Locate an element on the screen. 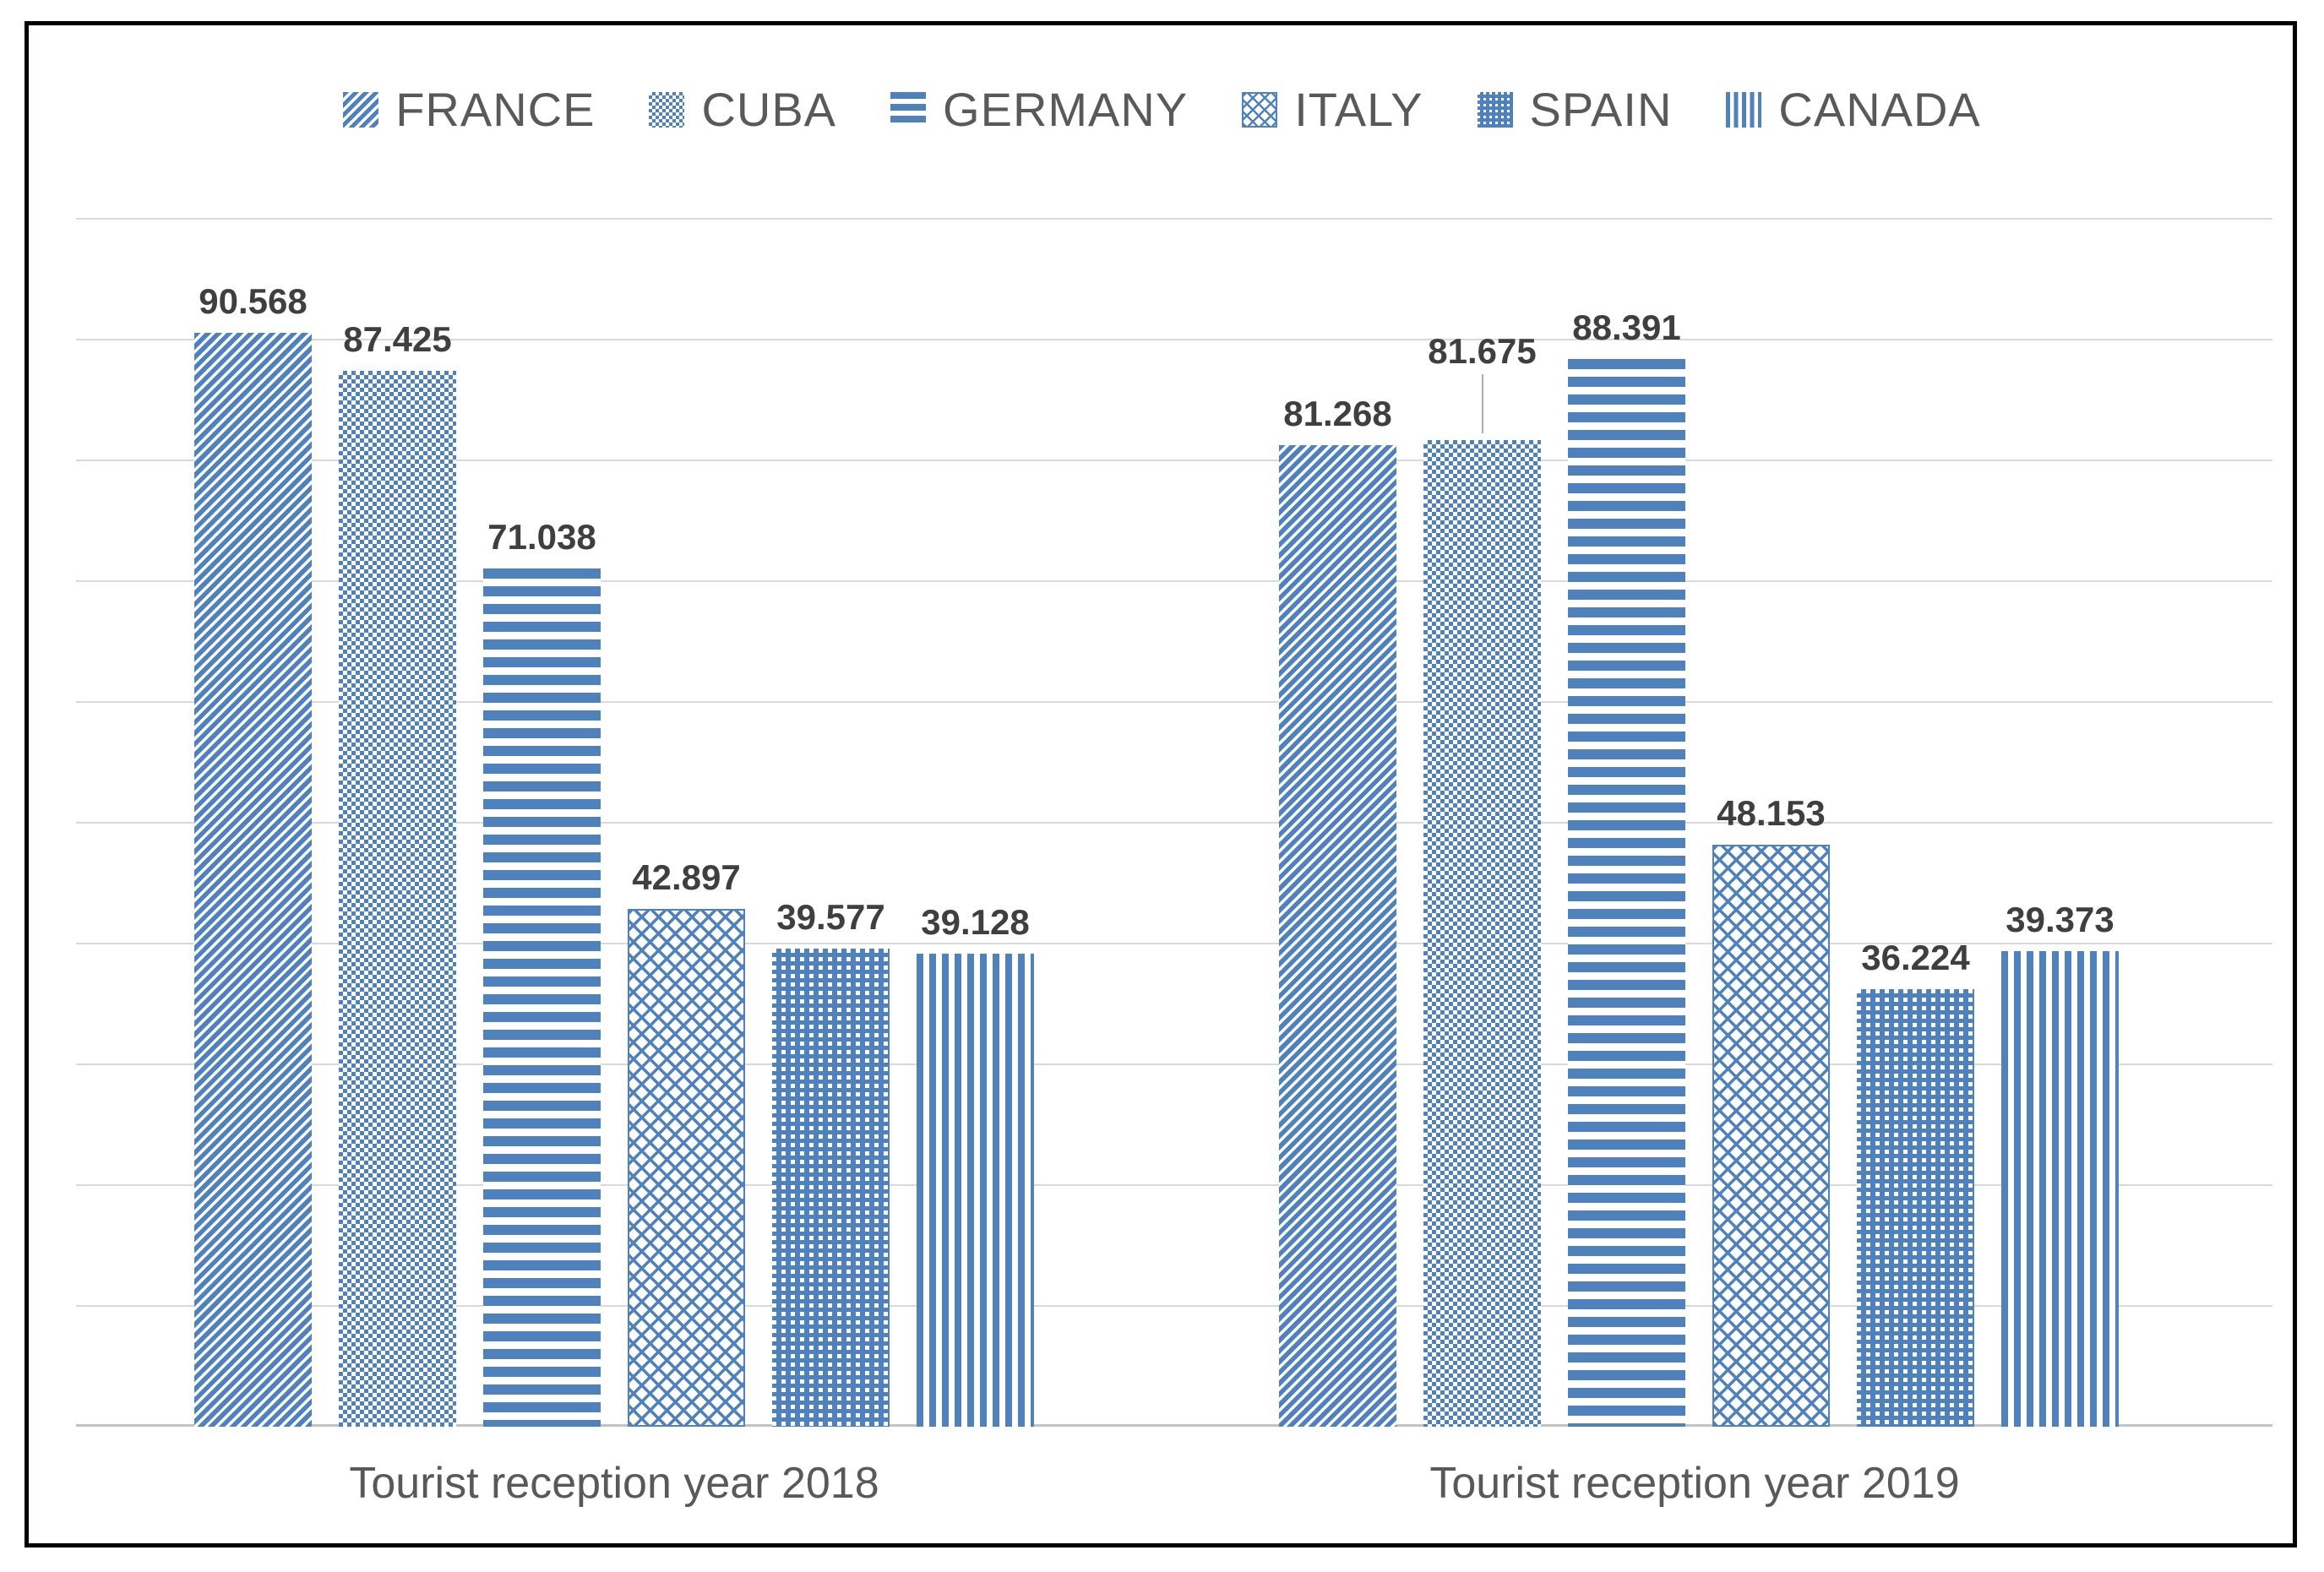 The width and height of the screenshot is (2324, 1572). legend-item-spain: SPAIN is located at coordinates (1575, 109).